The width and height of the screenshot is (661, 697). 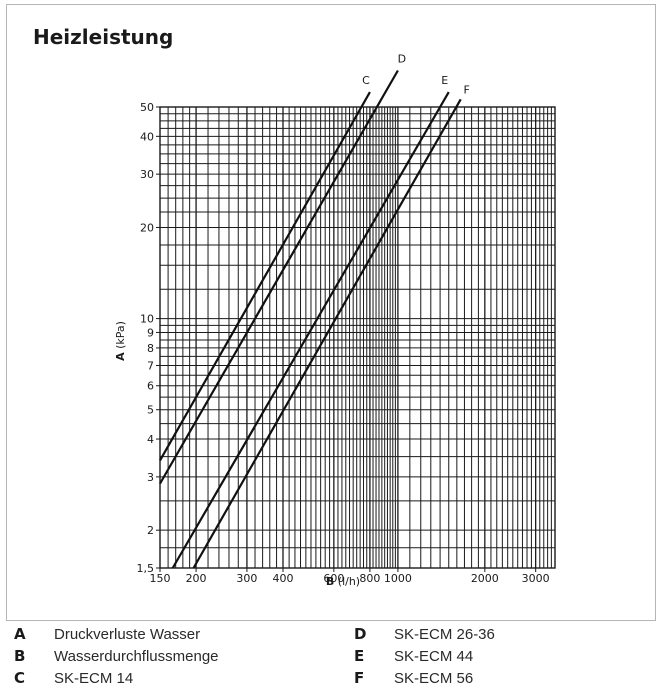 I want to click on legend-text: Wasserdurchflussmenge, so click(x=136, y=656).